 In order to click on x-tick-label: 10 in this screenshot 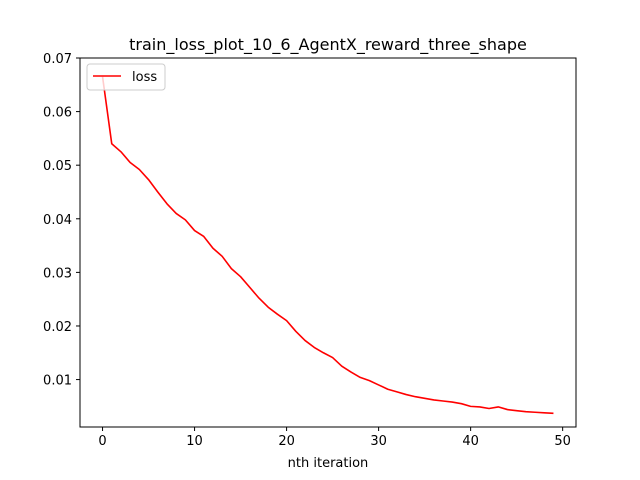, I will do `click(194, 441)`.